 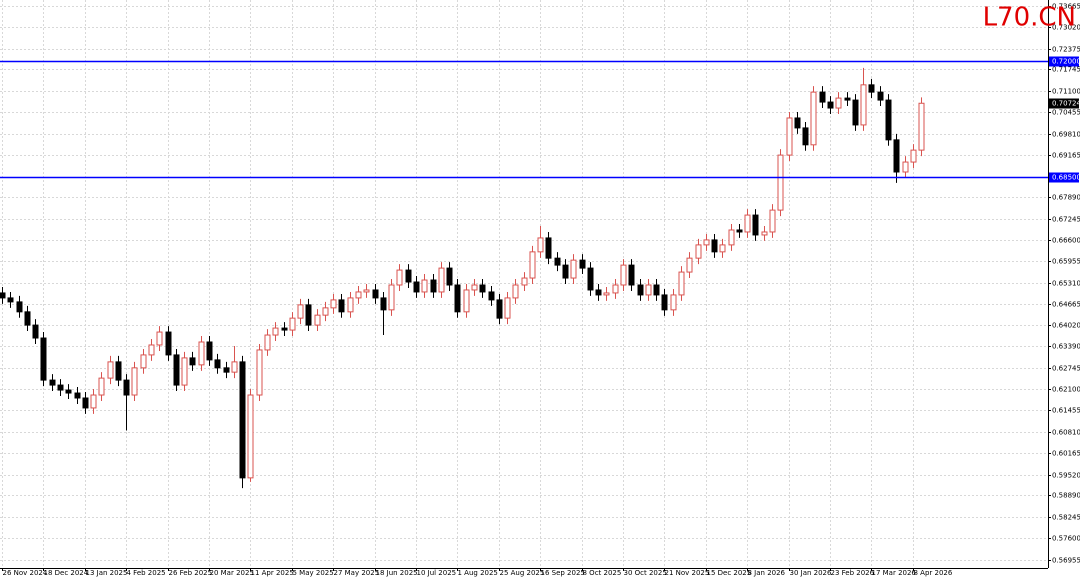 What do you see at coordinates (1066, 198) in the screenshot?
I see `y-tick-label: 0.67890` at bounding box center [1066, 198].